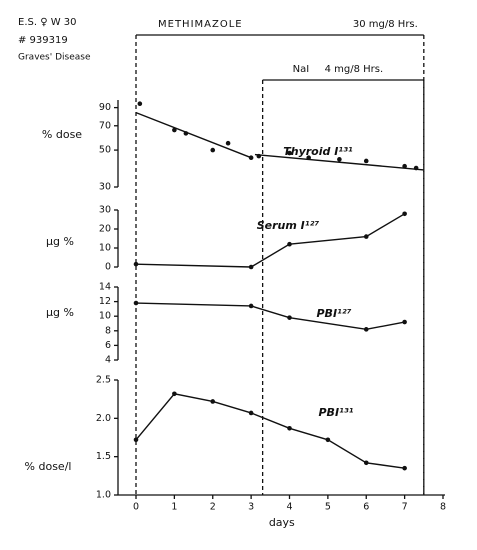  What do you see at coordinates (318, 151) in the screenshot?
I see `series-label: Thyroid I¹³¹` at bounding box center [318, 151].